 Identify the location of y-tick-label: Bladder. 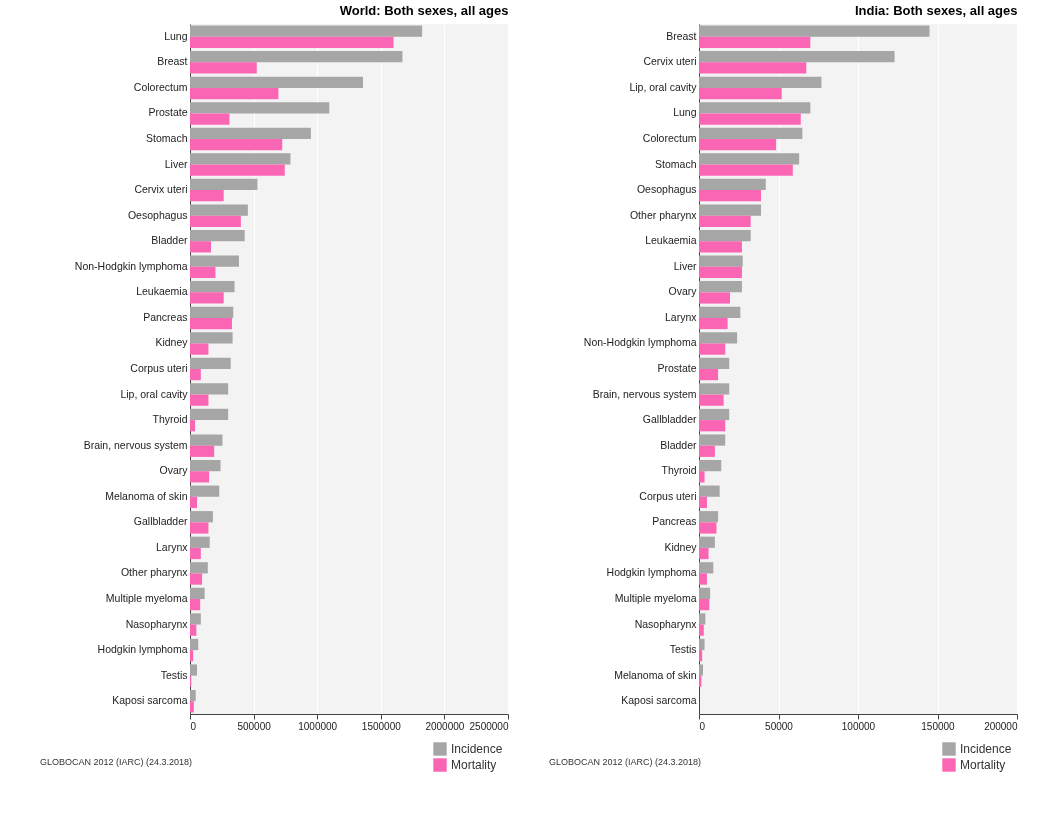
(678, 444).